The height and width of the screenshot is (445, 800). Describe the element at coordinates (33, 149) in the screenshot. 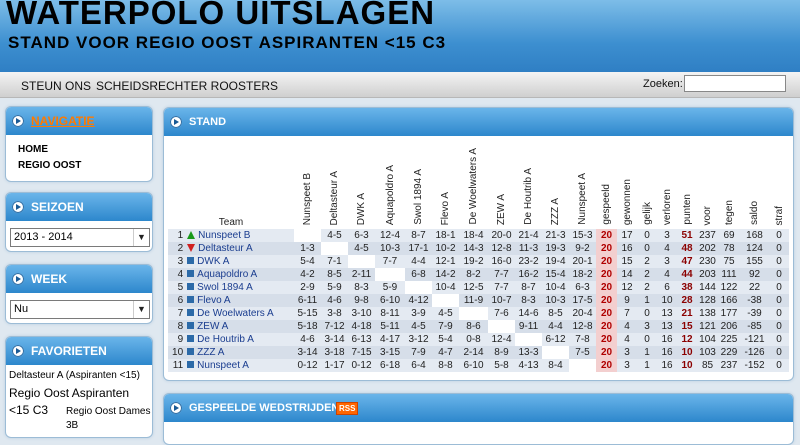

I see `nav-link-home: HOME` at that location.